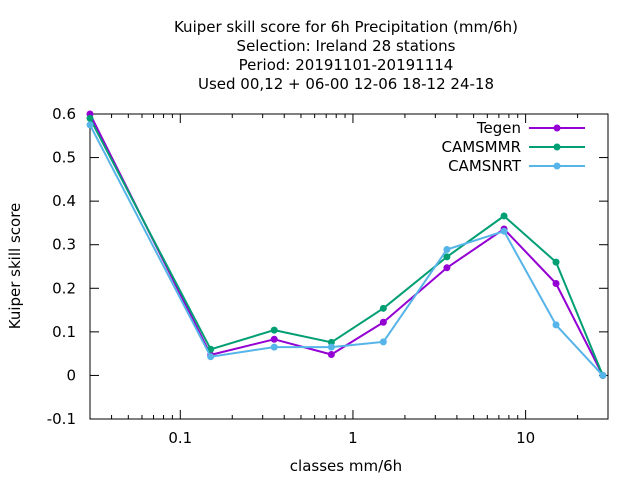  I want to click on y-tick-label: 0.5, so click(64, 158).